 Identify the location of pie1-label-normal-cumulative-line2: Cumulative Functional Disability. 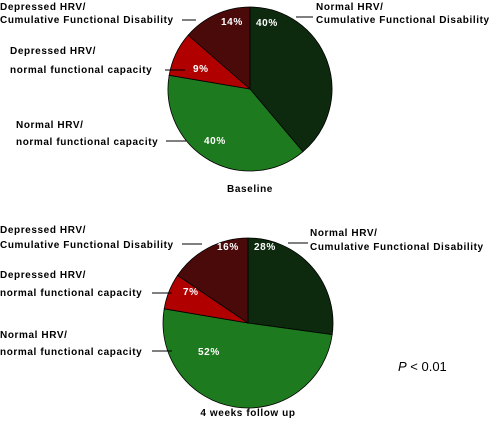
(403, 20).